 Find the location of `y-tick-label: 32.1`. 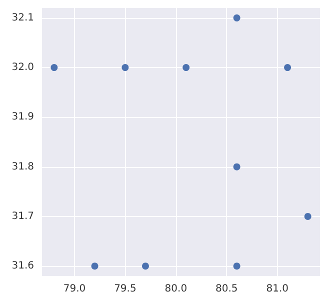

y-tick-label: 32.1 is located at coordinates (23, 18).